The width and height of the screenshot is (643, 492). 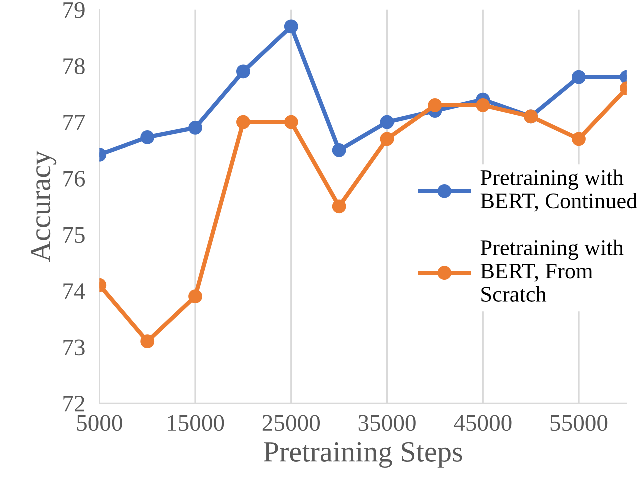 What do you see at coordinates (99, 423) in the screenshot?
I see `x-tick-label: 5000` at bounding box center [99, 423].